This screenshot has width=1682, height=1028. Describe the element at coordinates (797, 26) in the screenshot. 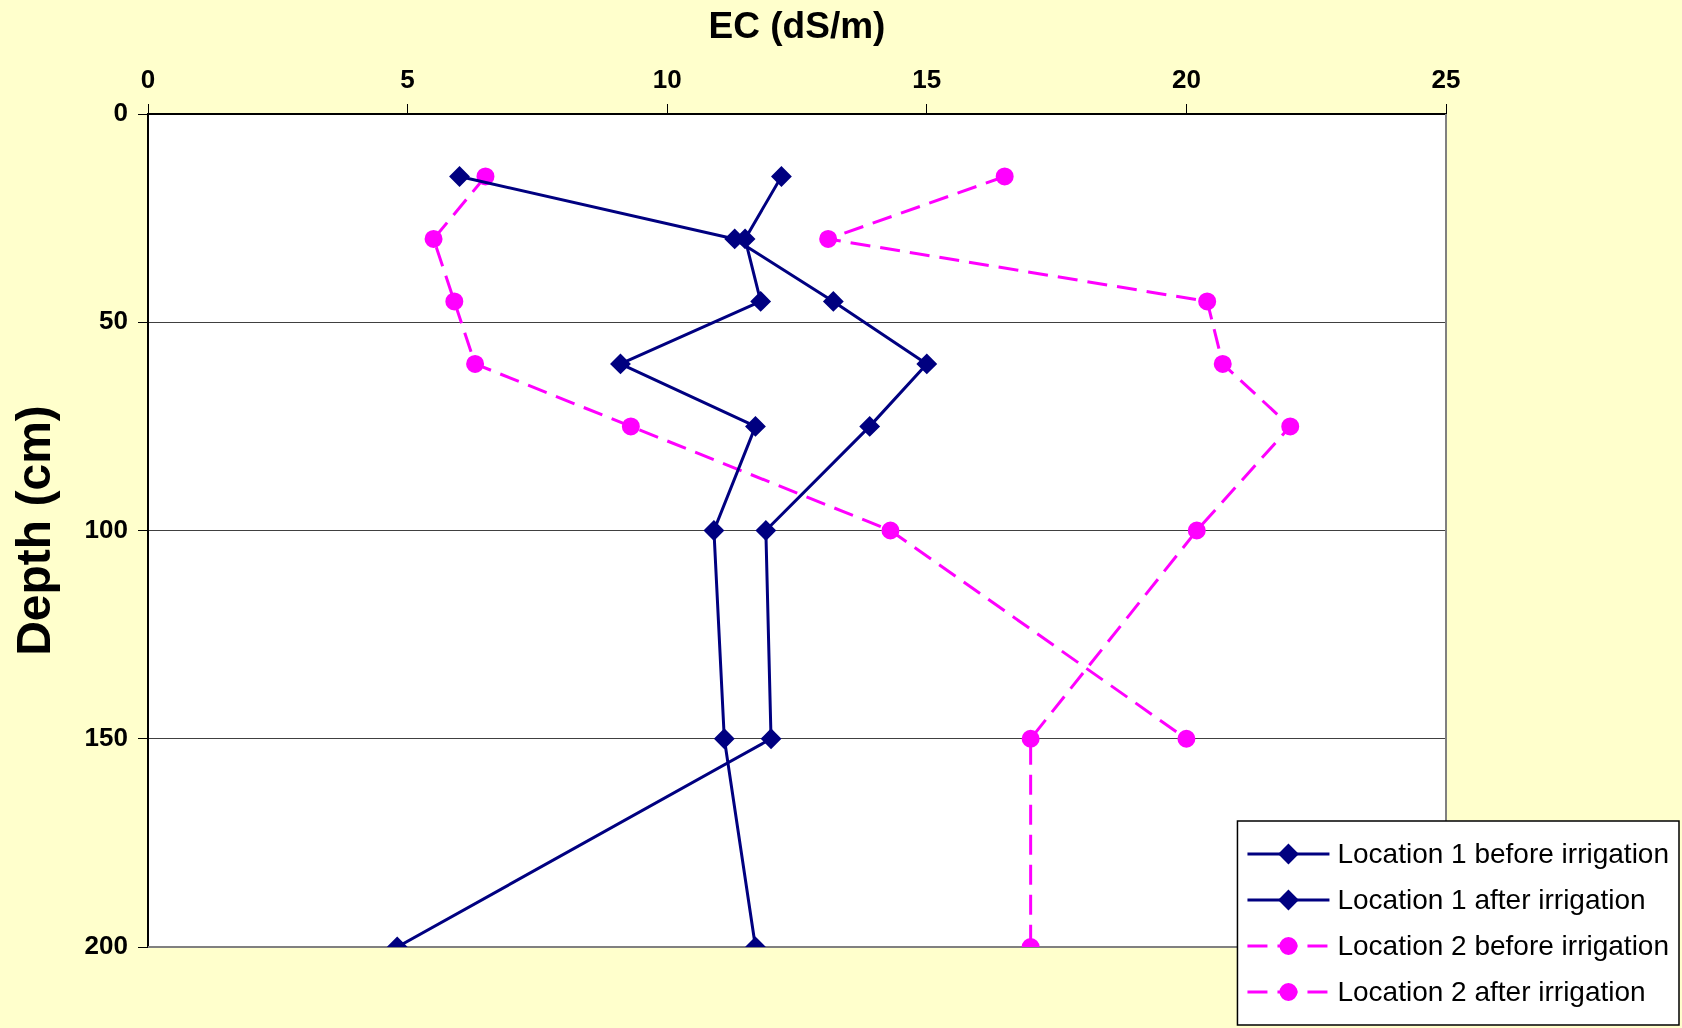

I see `x-axis-title: EC (dS/m)` at that location.